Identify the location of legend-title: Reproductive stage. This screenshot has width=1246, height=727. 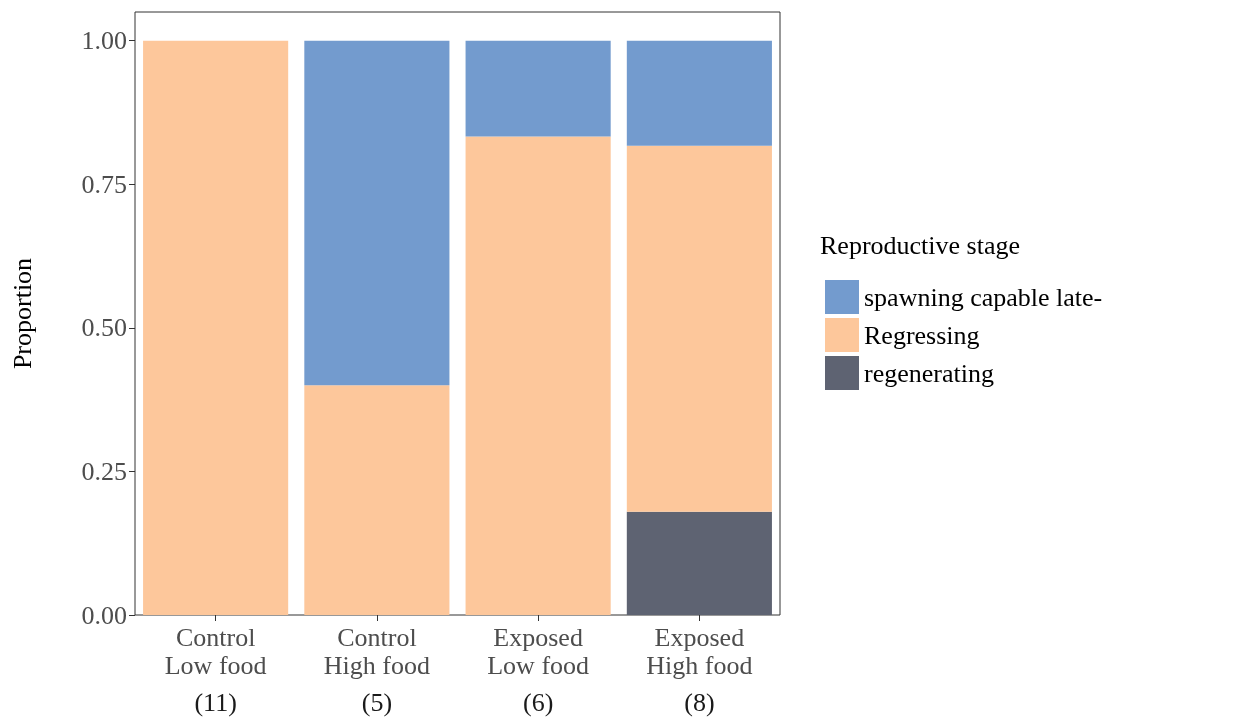
(920, 245).